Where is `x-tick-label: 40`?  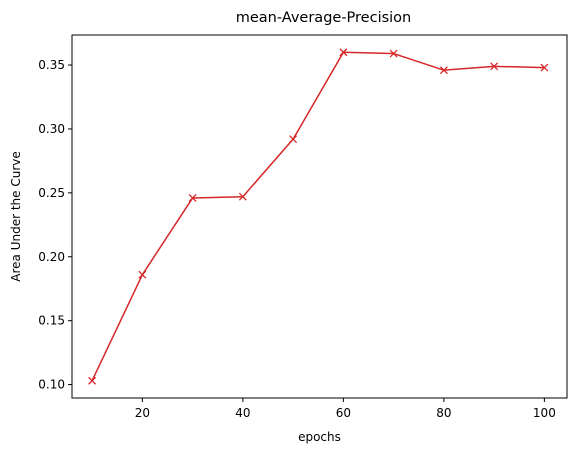
x-tick-label: 40 is located at coordinates (242, 413).